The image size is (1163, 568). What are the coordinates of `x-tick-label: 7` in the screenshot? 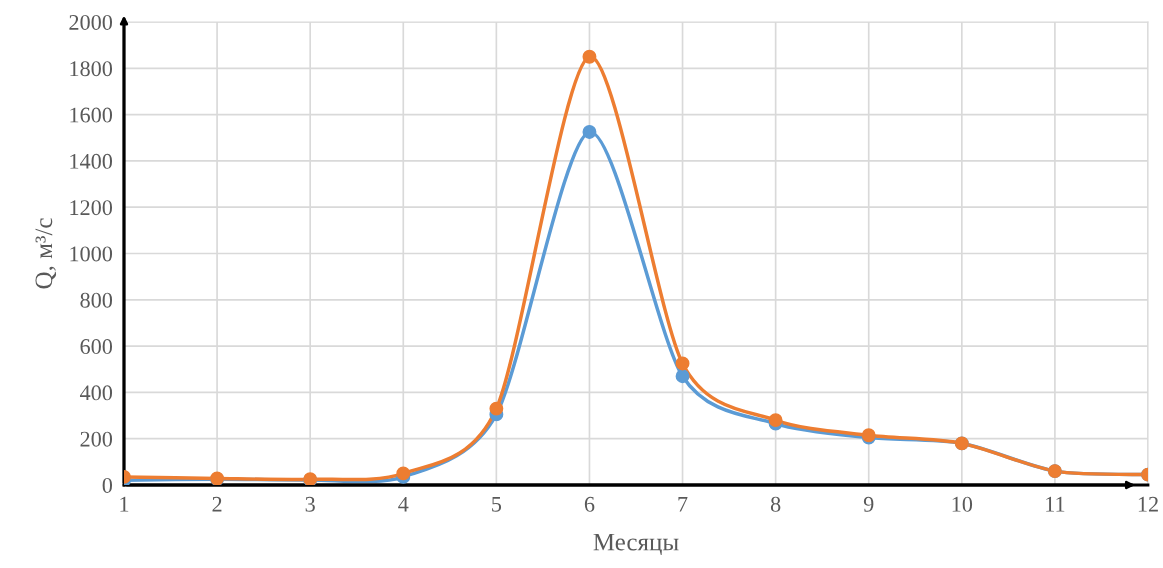 It's located at (683, 504).